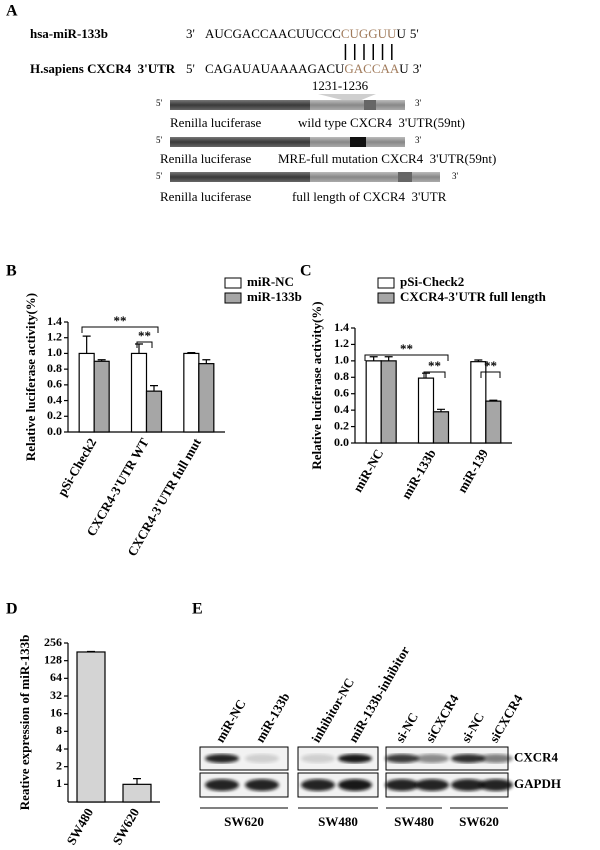  I want to click on insert-label: full length of CXCR4 3'UTR, so click(369, 196).